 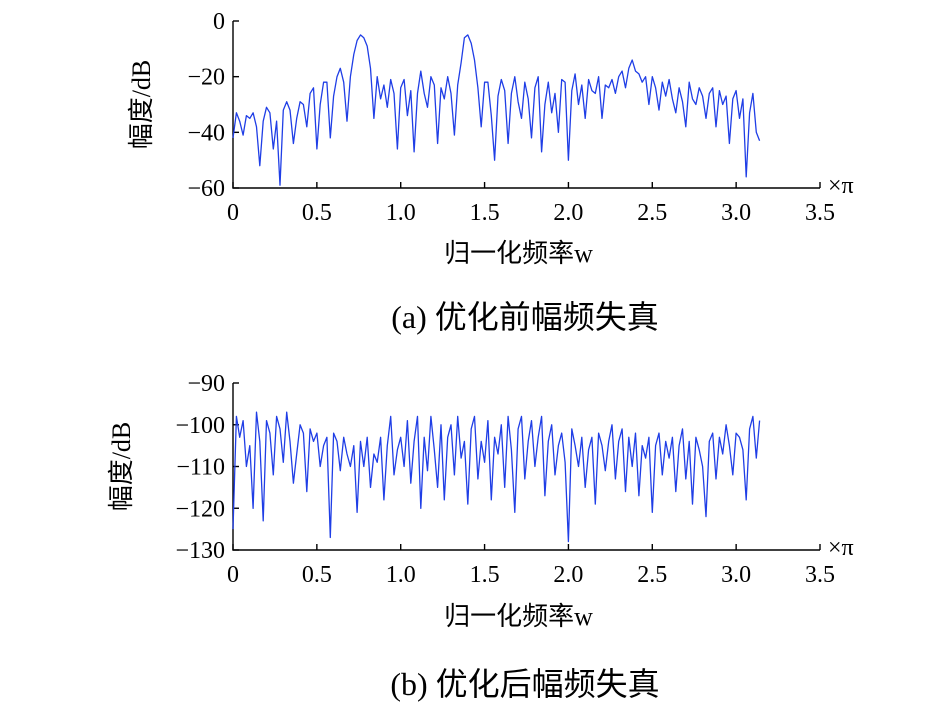 What do you see at coordinates (200, 509) in the screenshot?
I see `y-tick-label: −120` at bounding box center [200, 509].